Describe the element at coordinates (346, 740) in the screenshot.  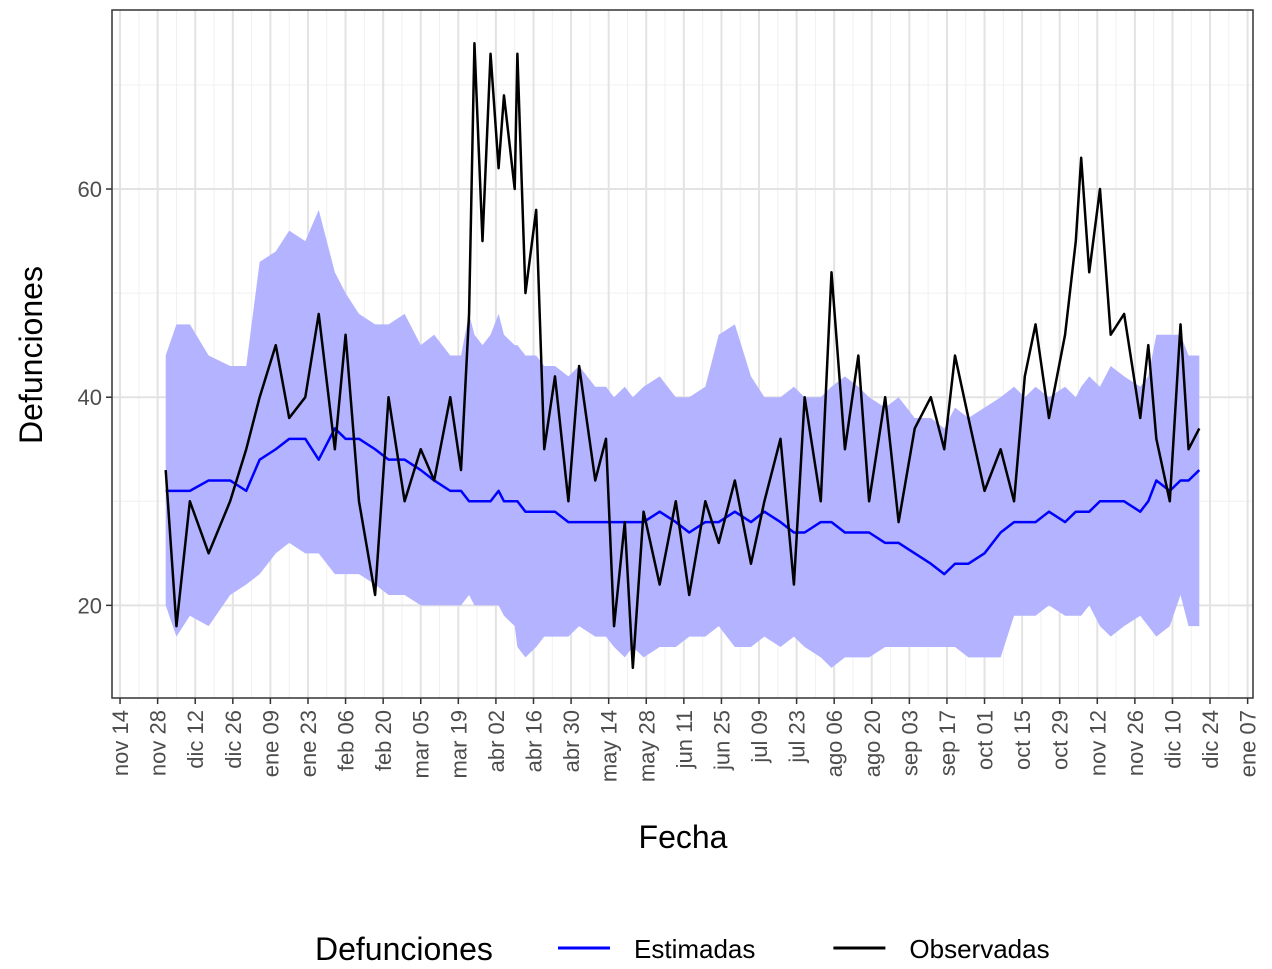
I see `x-tick-label: feb 06` at that location.